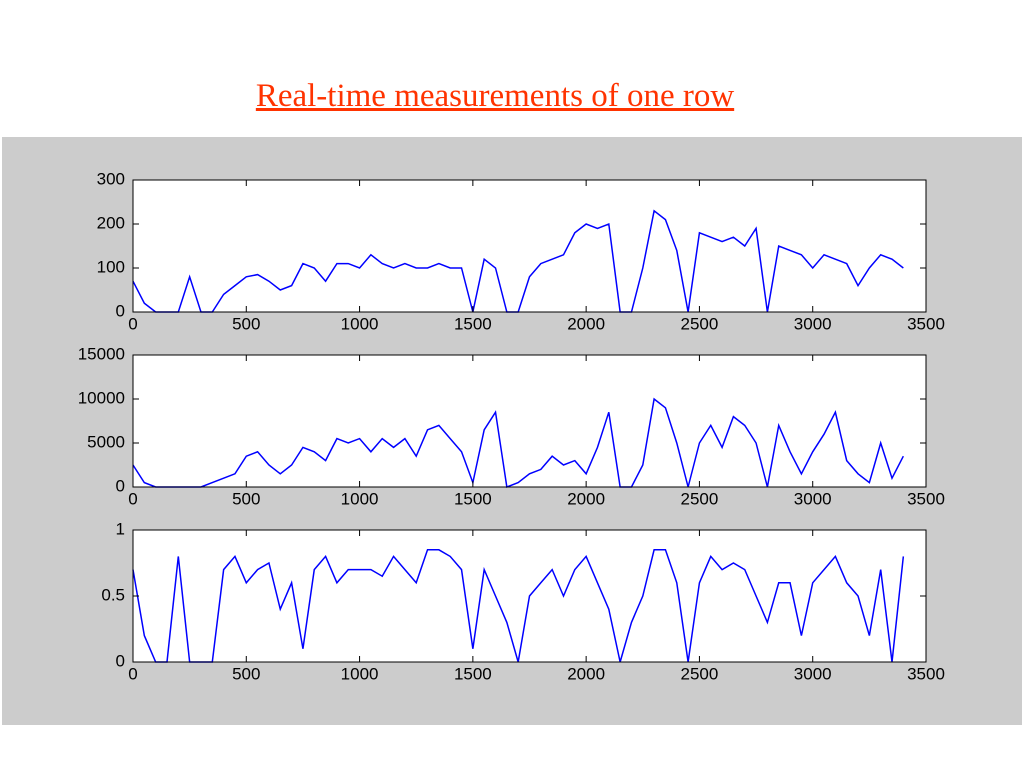  Describe the element at coordinates (101, 397) in the screenshot. I see `y-tick-label: 10000` at that location.